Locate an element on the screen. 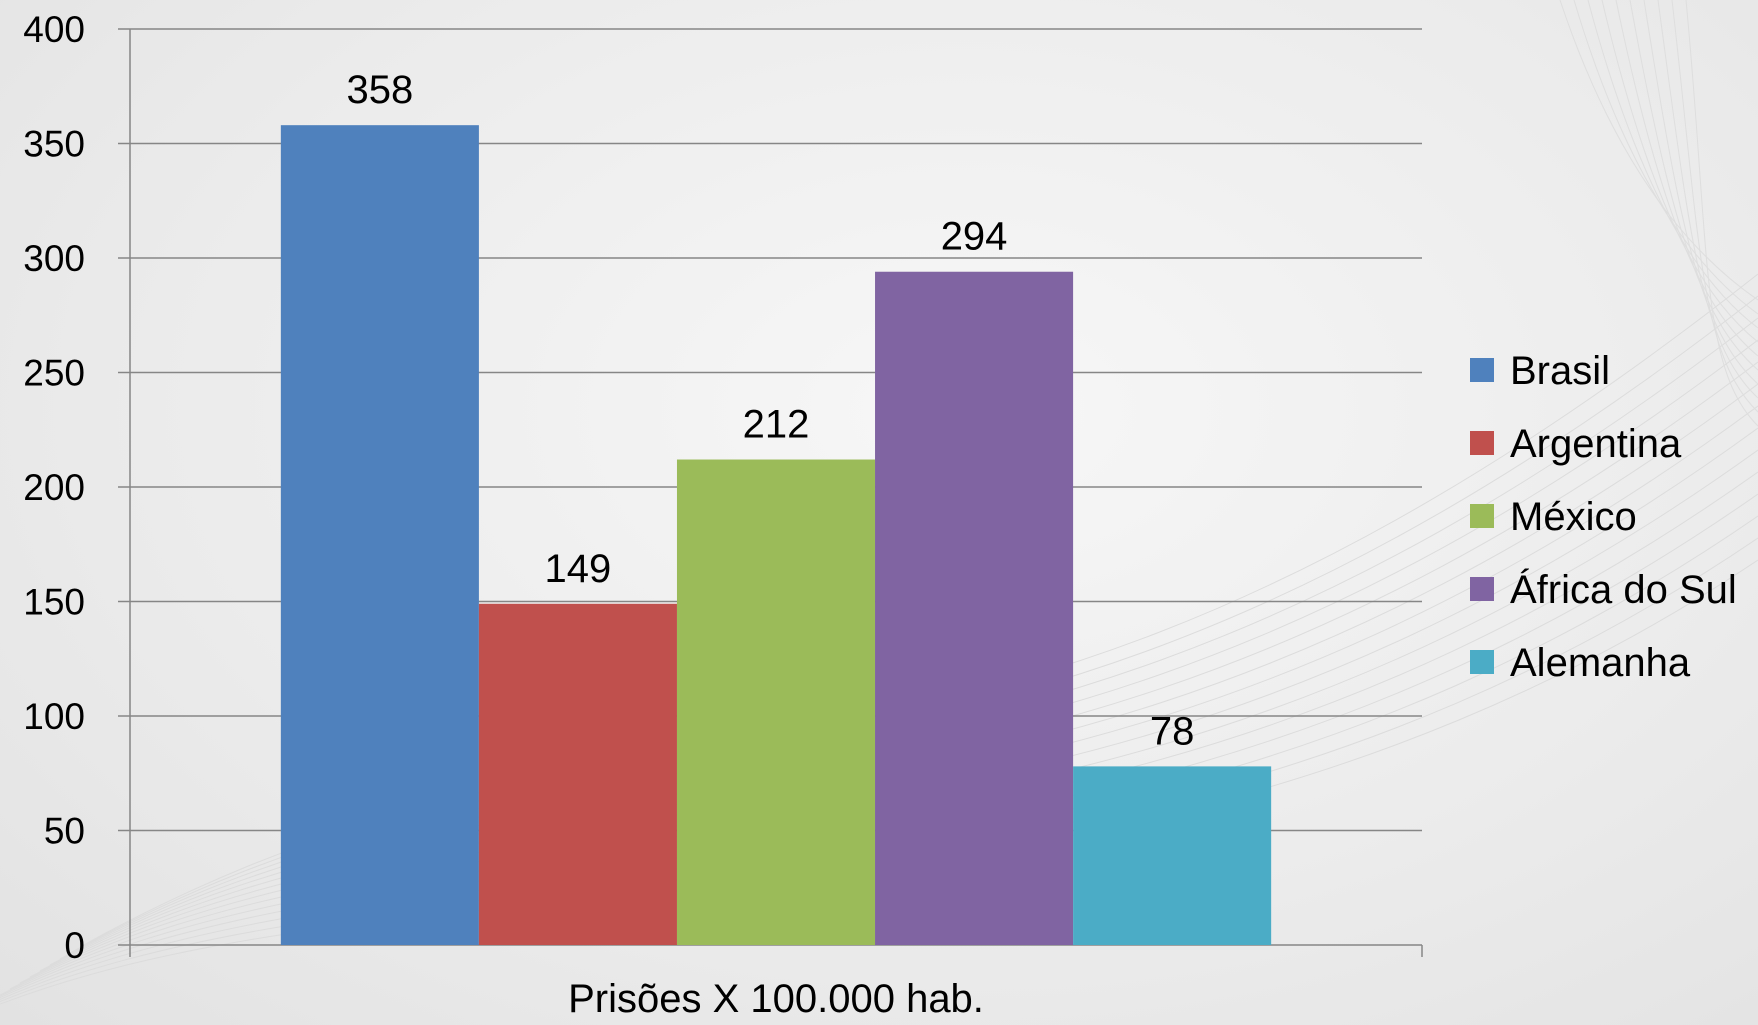  legend-label: África do Sul is located at coordinates (1623, 589).